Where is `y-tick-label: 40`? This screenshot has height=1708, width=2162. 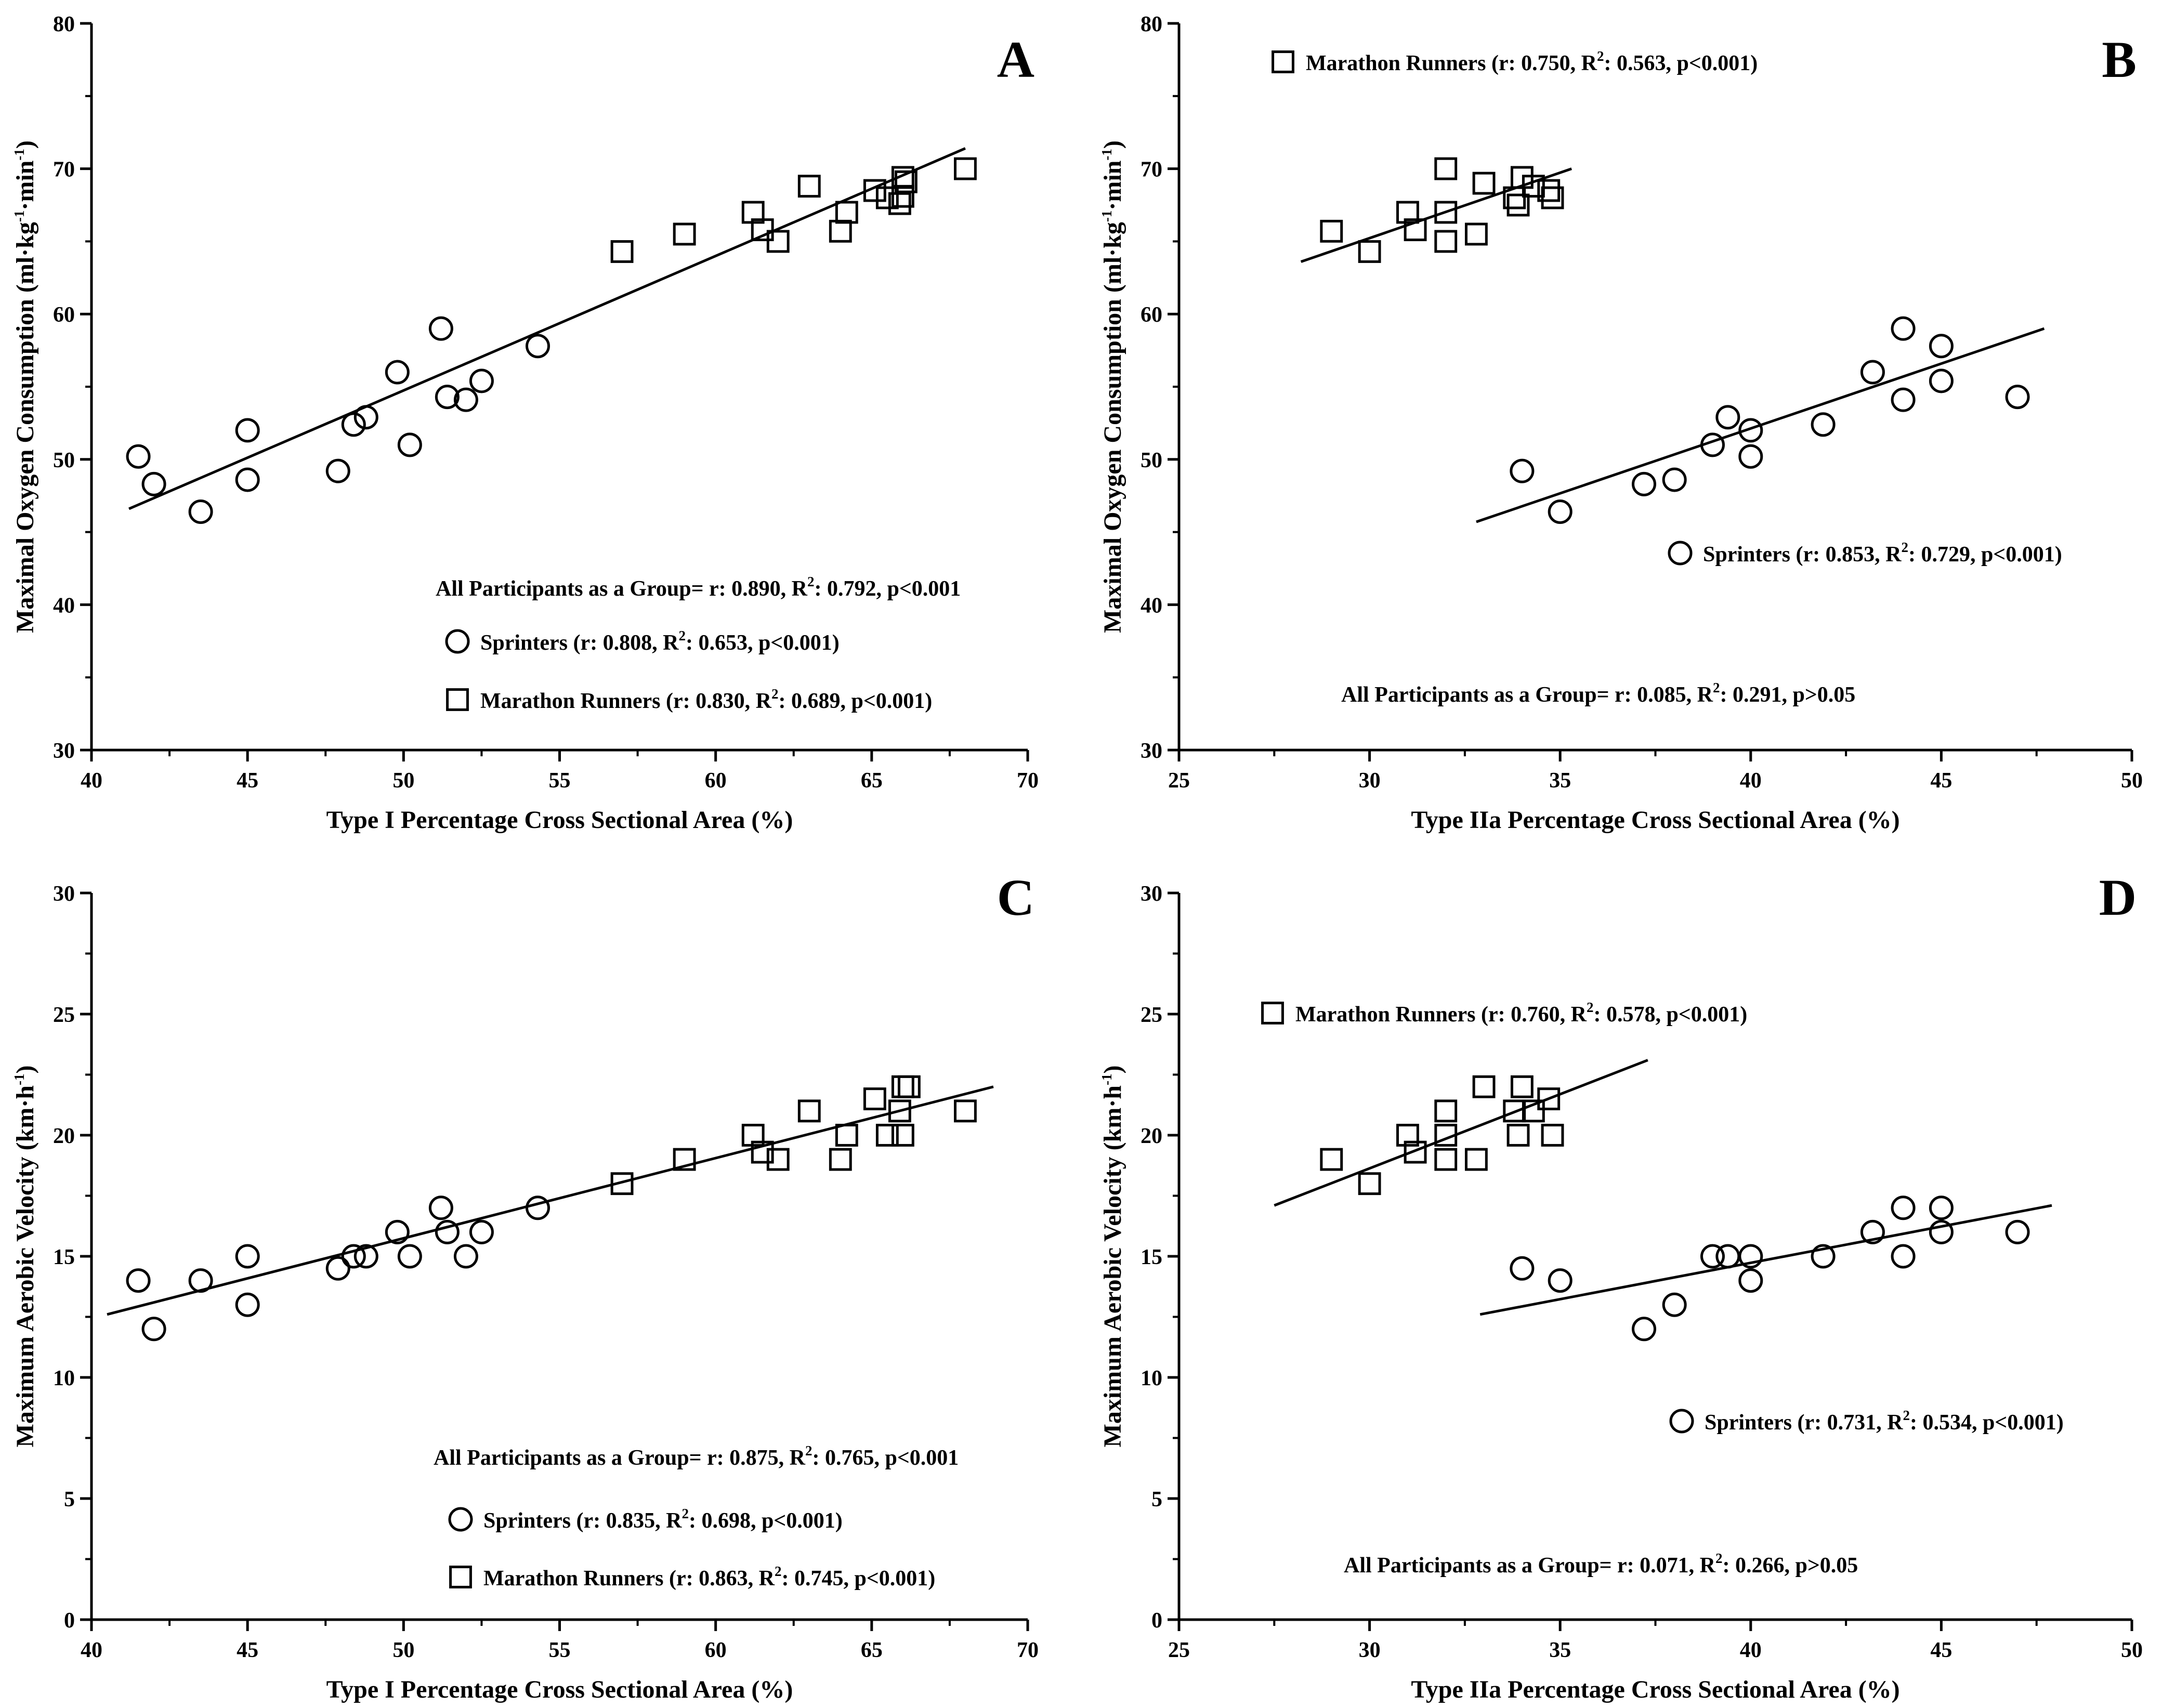
y-tick-label: 40 is located at coordinates (1151, 605).